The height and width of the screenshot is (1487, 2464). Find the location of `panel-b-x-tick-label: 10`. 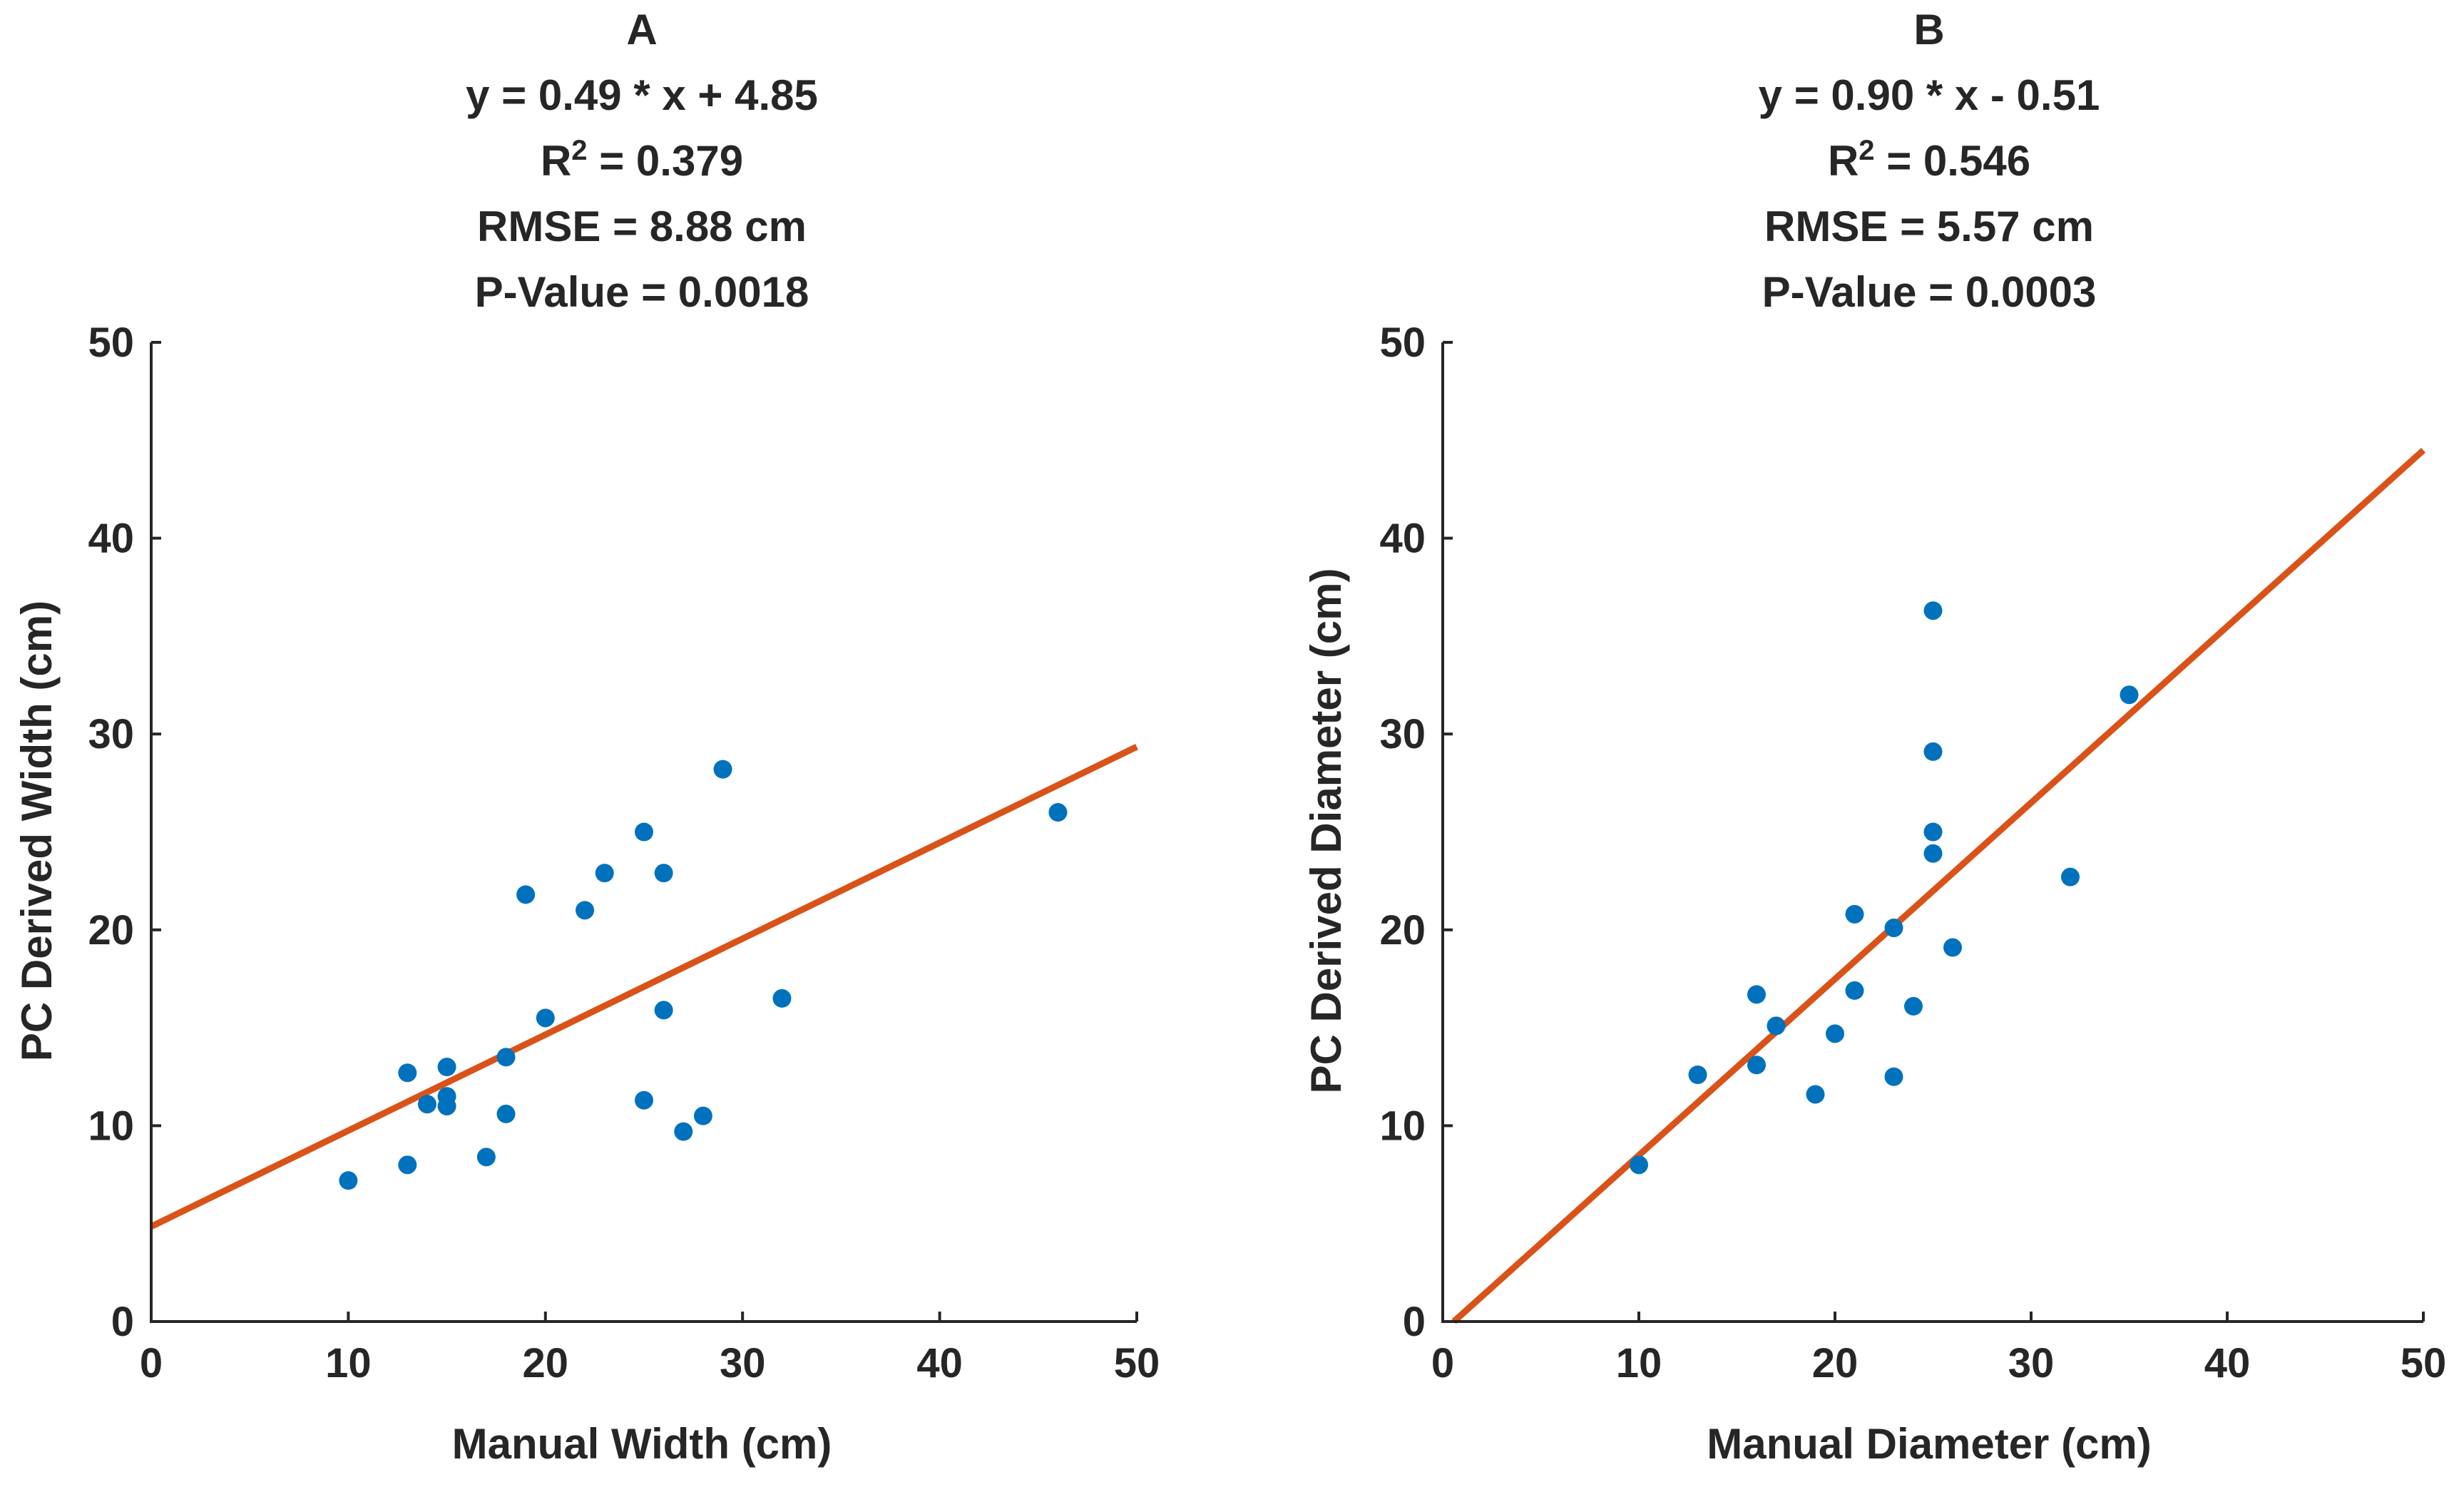

panel-b-x-tick-label: 10 is located at coordinates (1639, 1363).